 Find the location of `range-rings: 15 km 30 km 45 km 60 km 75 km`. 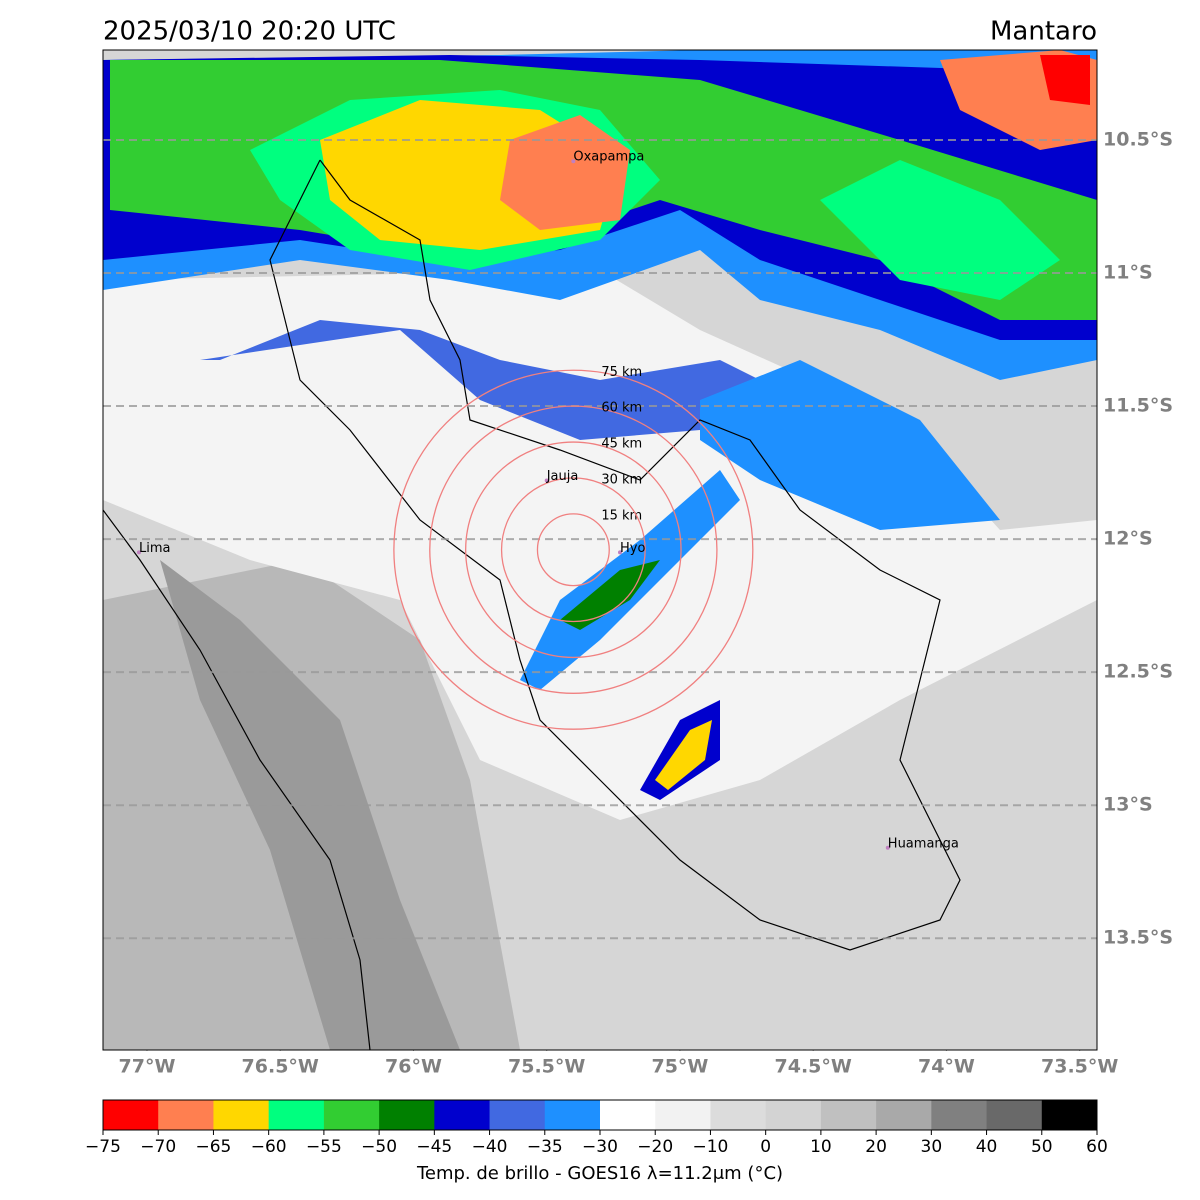

range-rings: 15 km 30 km 45 km 60 km 75 km is located at coordinates (573, 547).